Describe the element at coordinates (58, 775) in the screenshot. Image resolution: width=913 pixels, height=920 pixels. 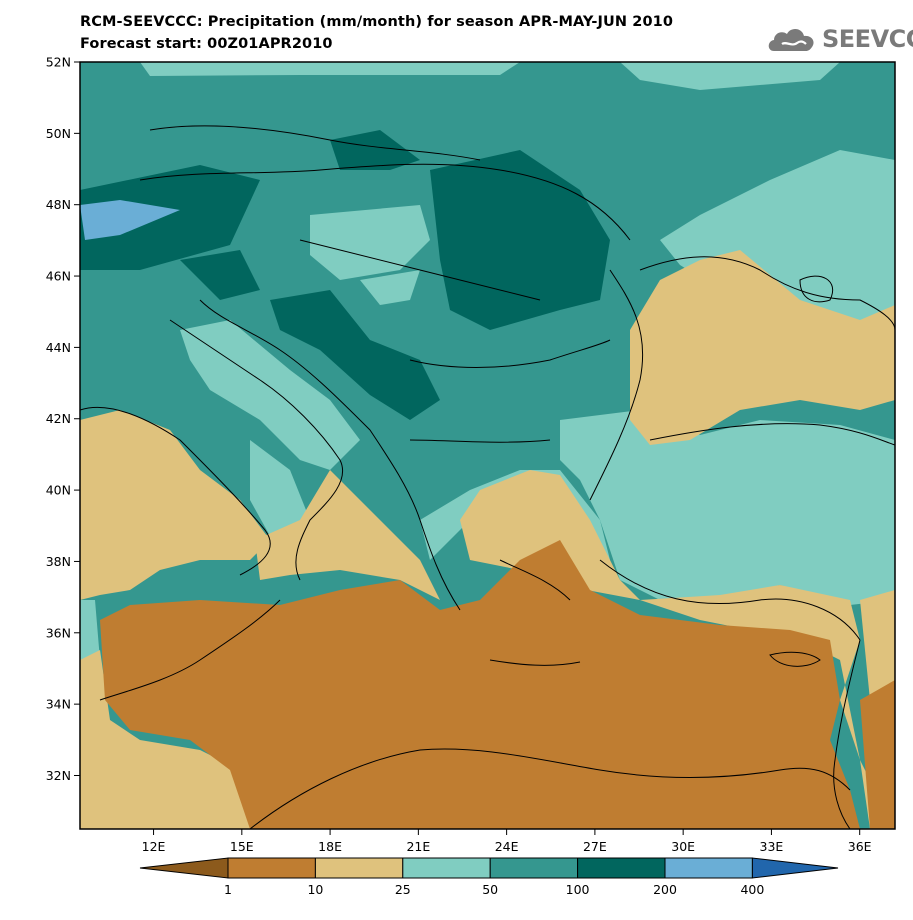
I see `lat-label: 32N` at that location.